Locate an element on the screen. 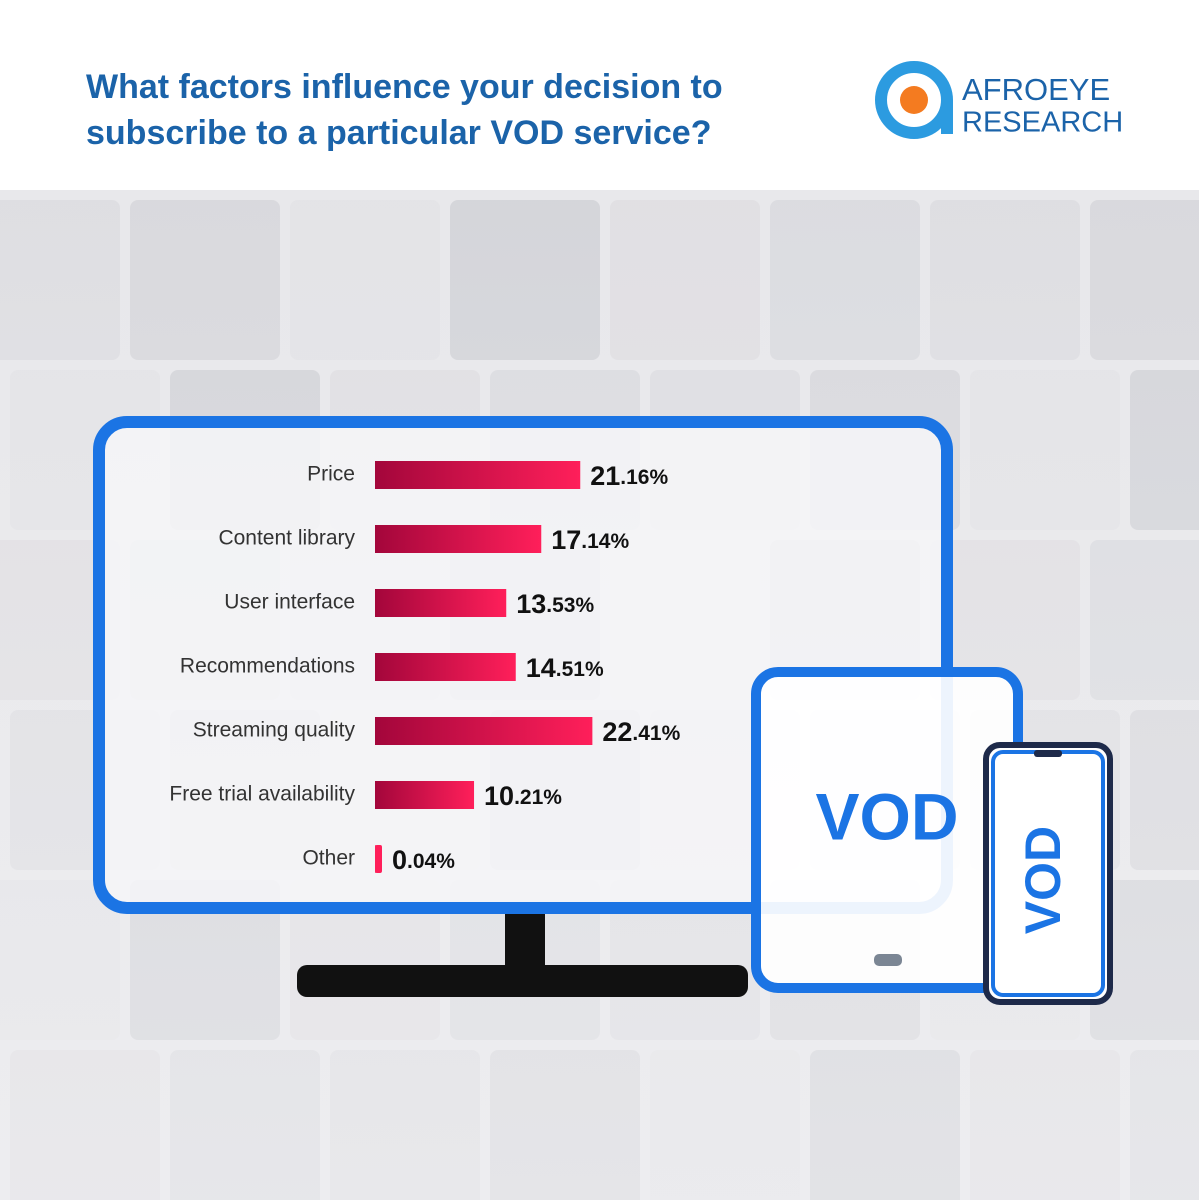 The width and height of the screenshot is (1199, 1200). category-label: User interface is located at coordinates (289, 602).